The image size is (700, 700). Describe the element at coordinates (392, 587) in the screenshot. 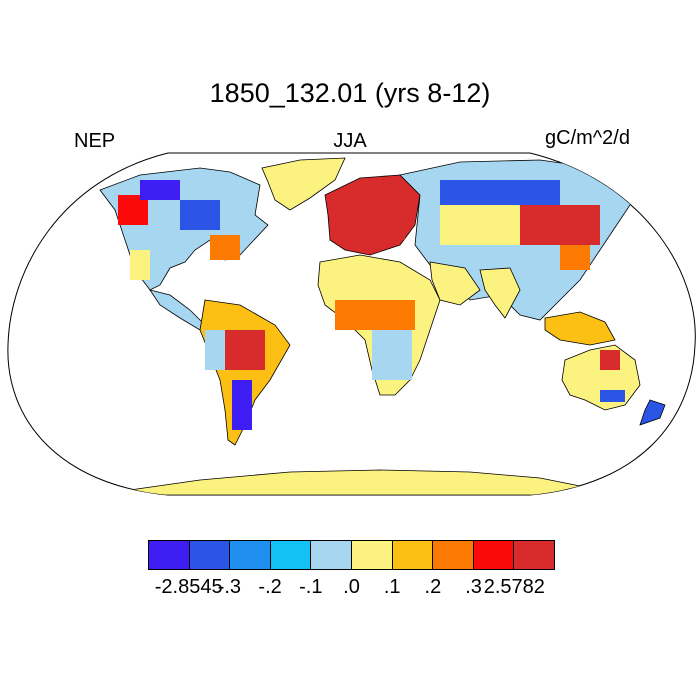

I see `colorbar-tick-label: .1` at that location.